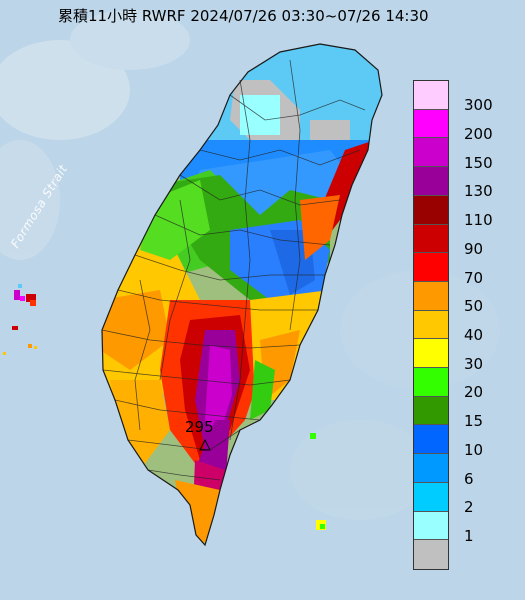 This screenshot has width=525, height=600. What do you see at coordinates (478, 191) in the screenshot?
I see `legend-label: 130` at bounding box center [478, 191].